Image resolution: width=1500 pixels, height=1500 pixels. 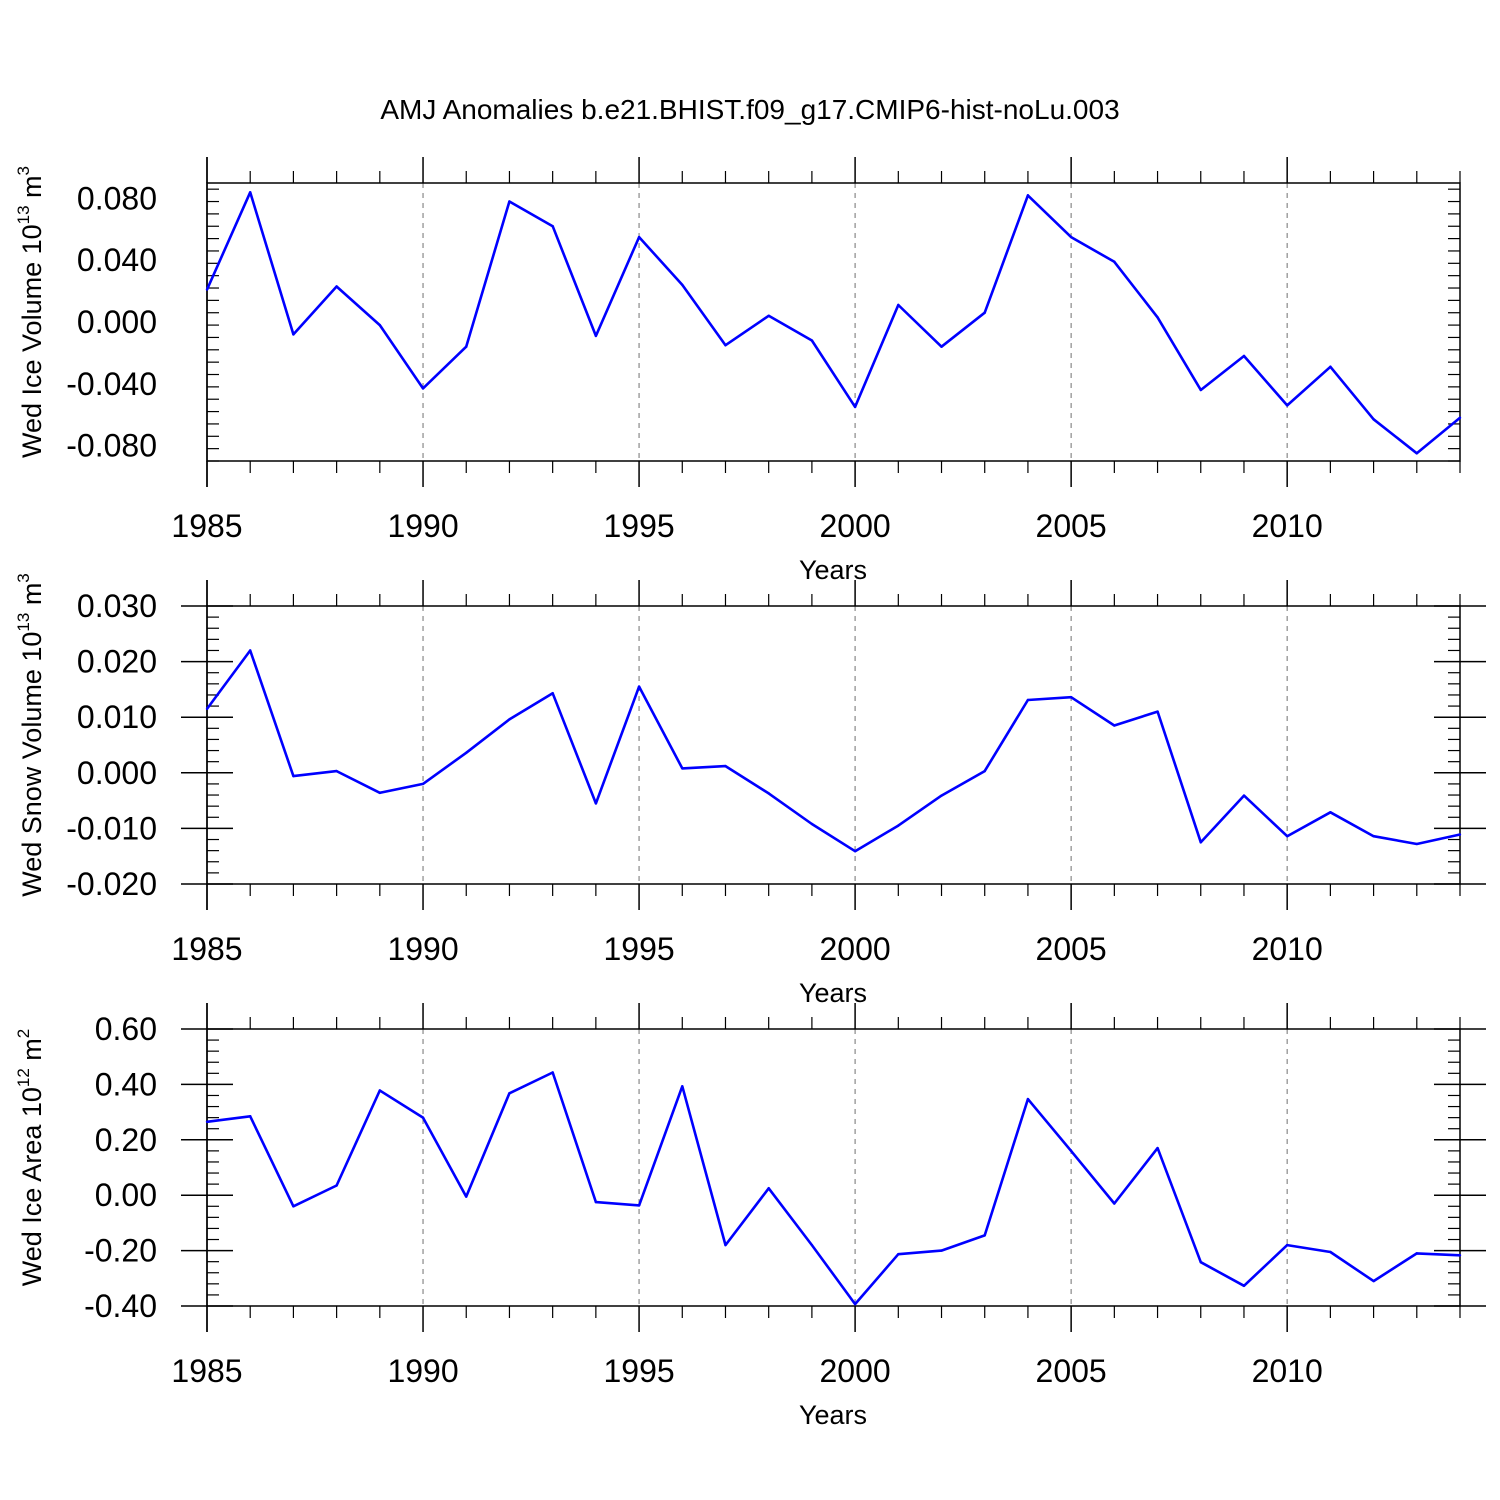 What do you see at coordinates (23, 577) in the screenshot?
I see `y-axis-label-unit-exponent: 3` at bounding box center [23, 577].